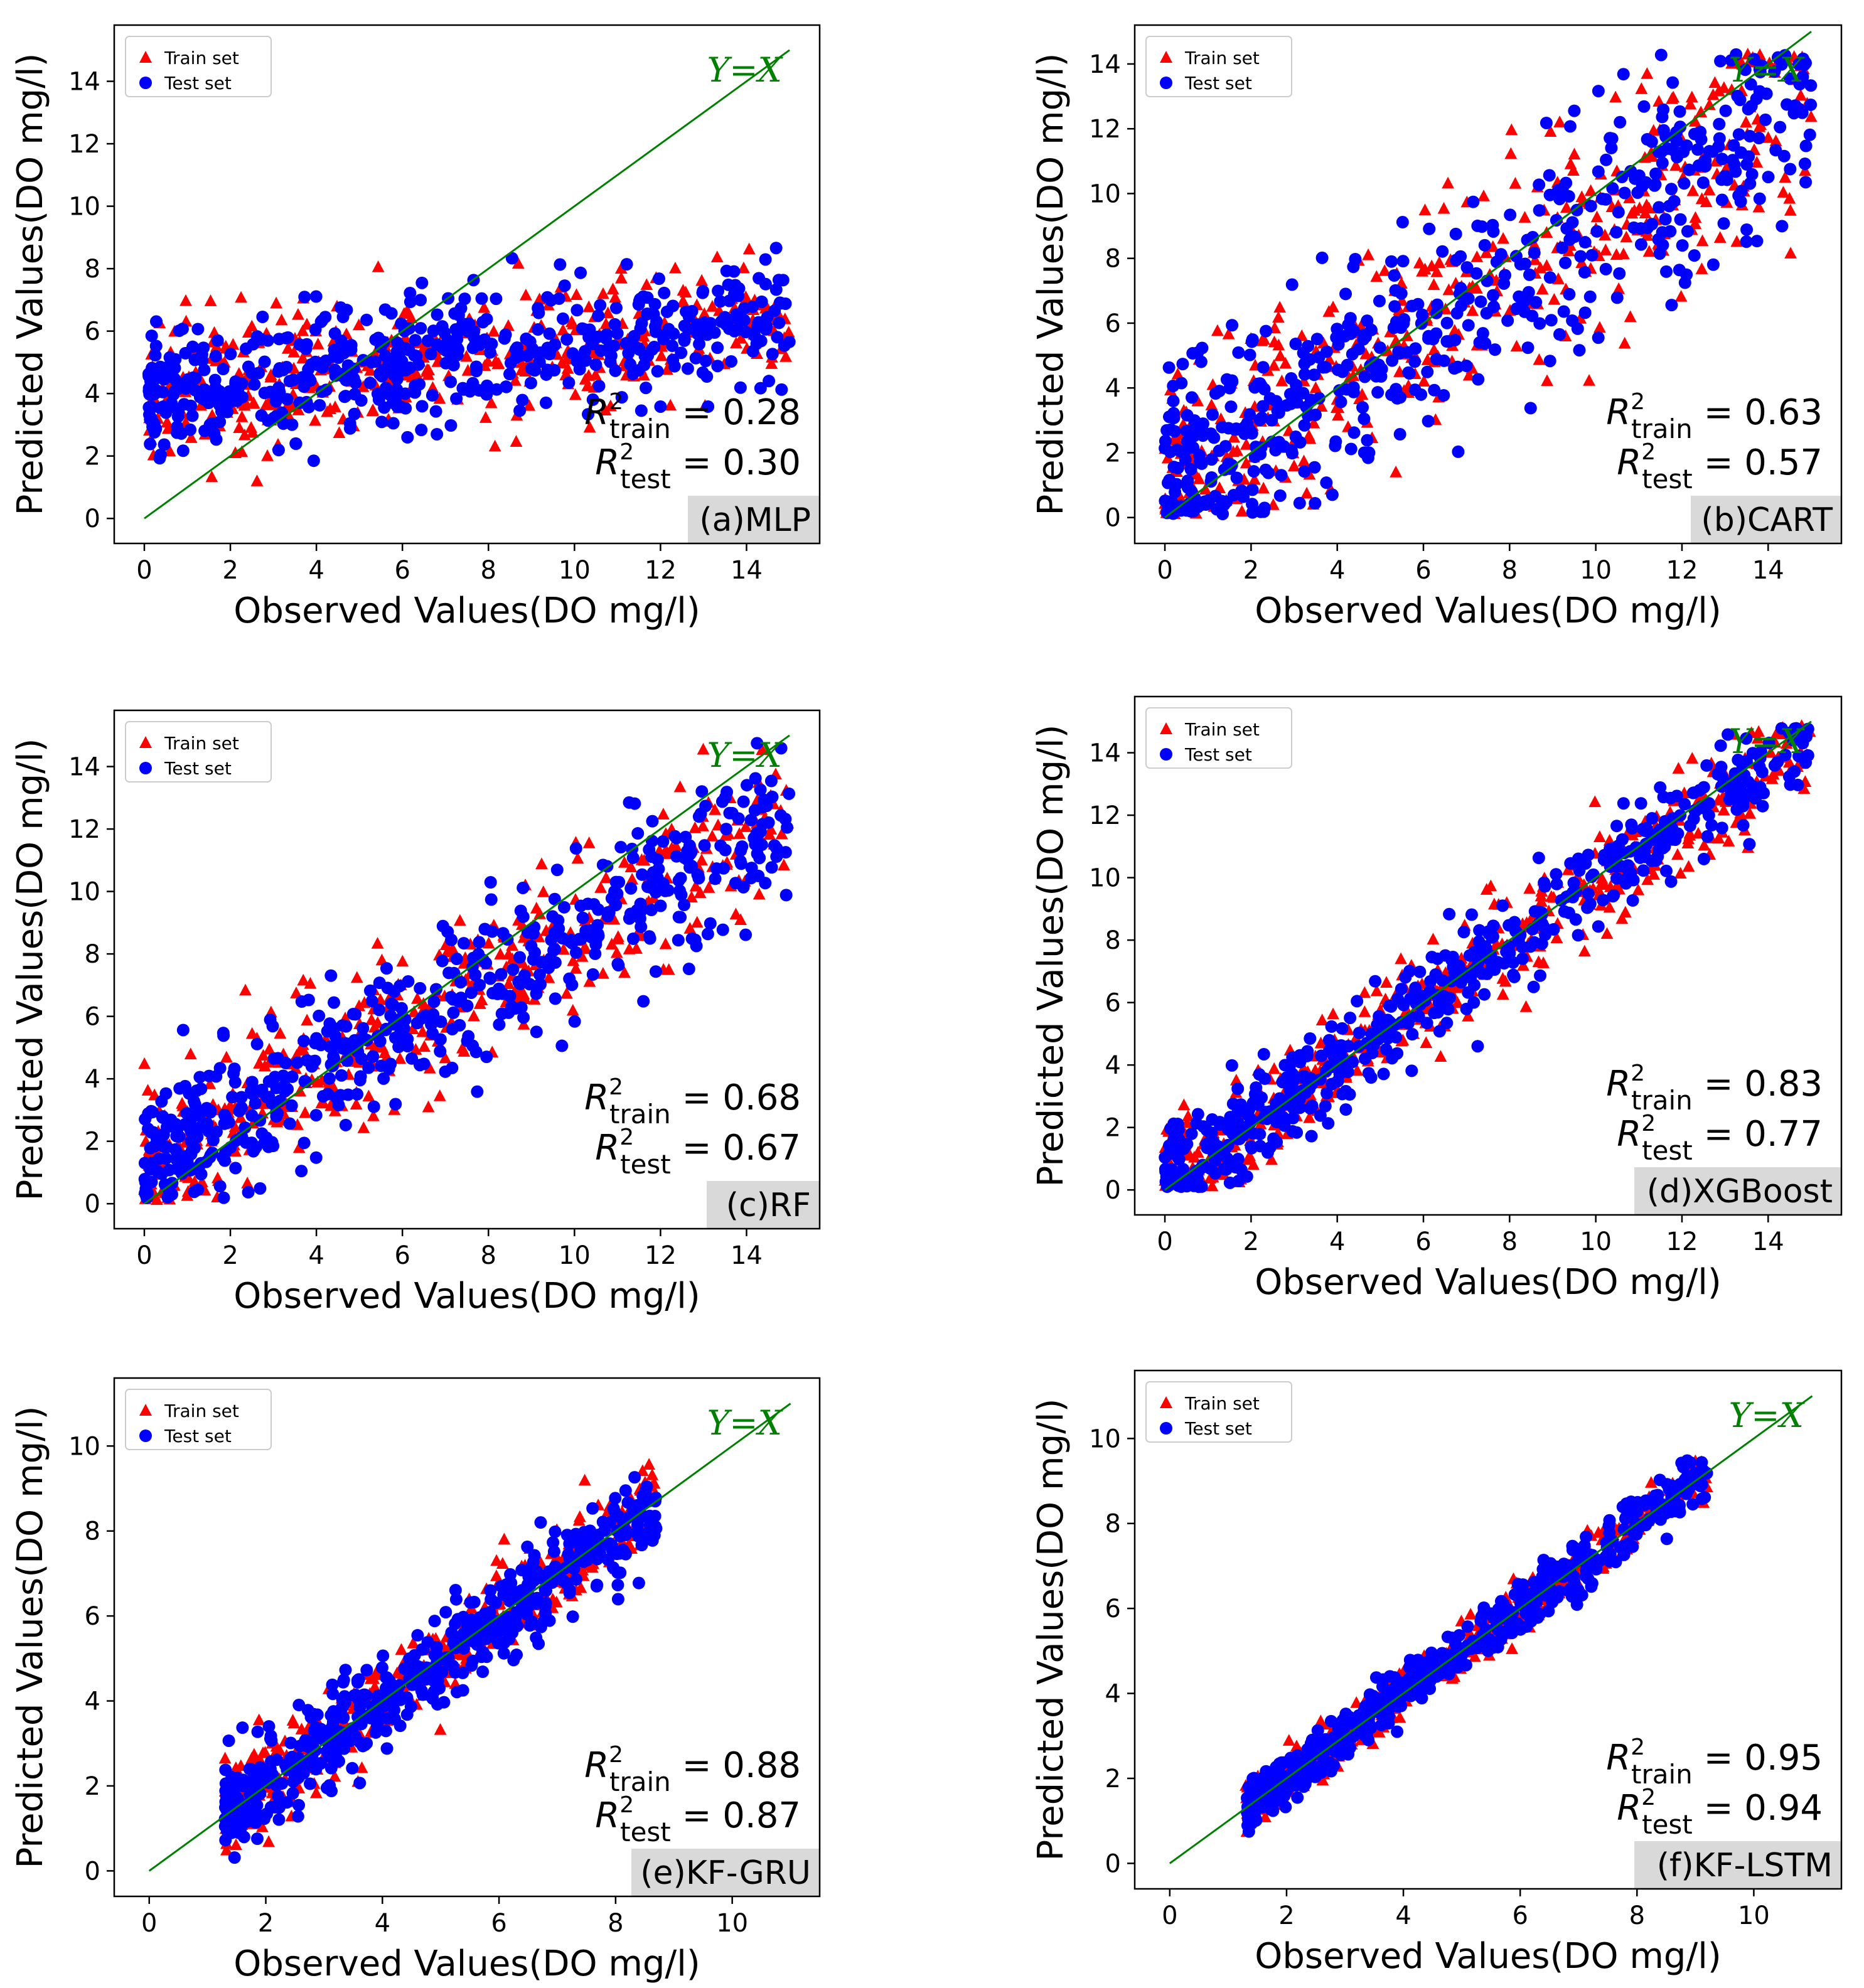 The image size is (1864, 1988). Describe the element at coordinates (698, 466) in the screenshot. I see `r2-test-annotation: R2 test = 0.30` at that location.